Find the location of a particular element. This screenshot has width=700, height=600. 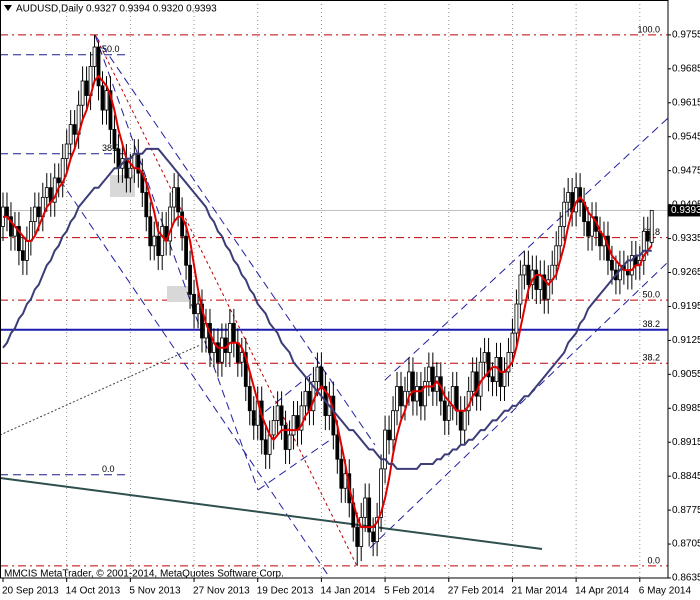

price-tag-label: 0.9393 is located at coordinates (685, 210).